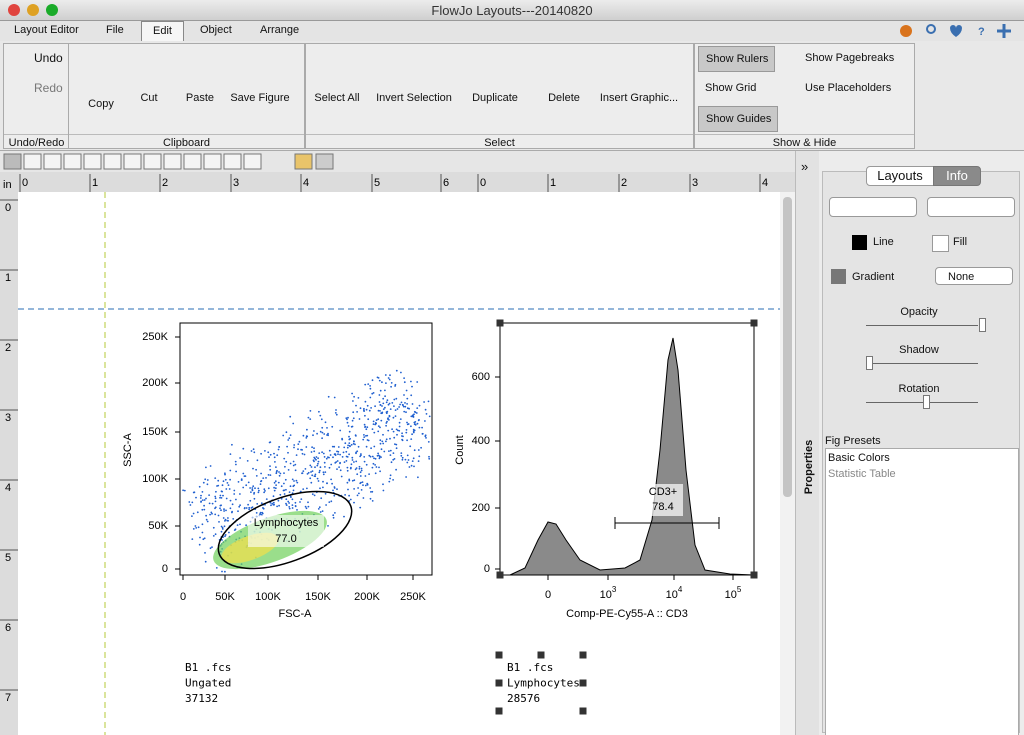 This screenshot has width=1024, height=735. I want to click on x-axis-label: Comp-PE-Cy55-A :: CD3, so click(627, 614).